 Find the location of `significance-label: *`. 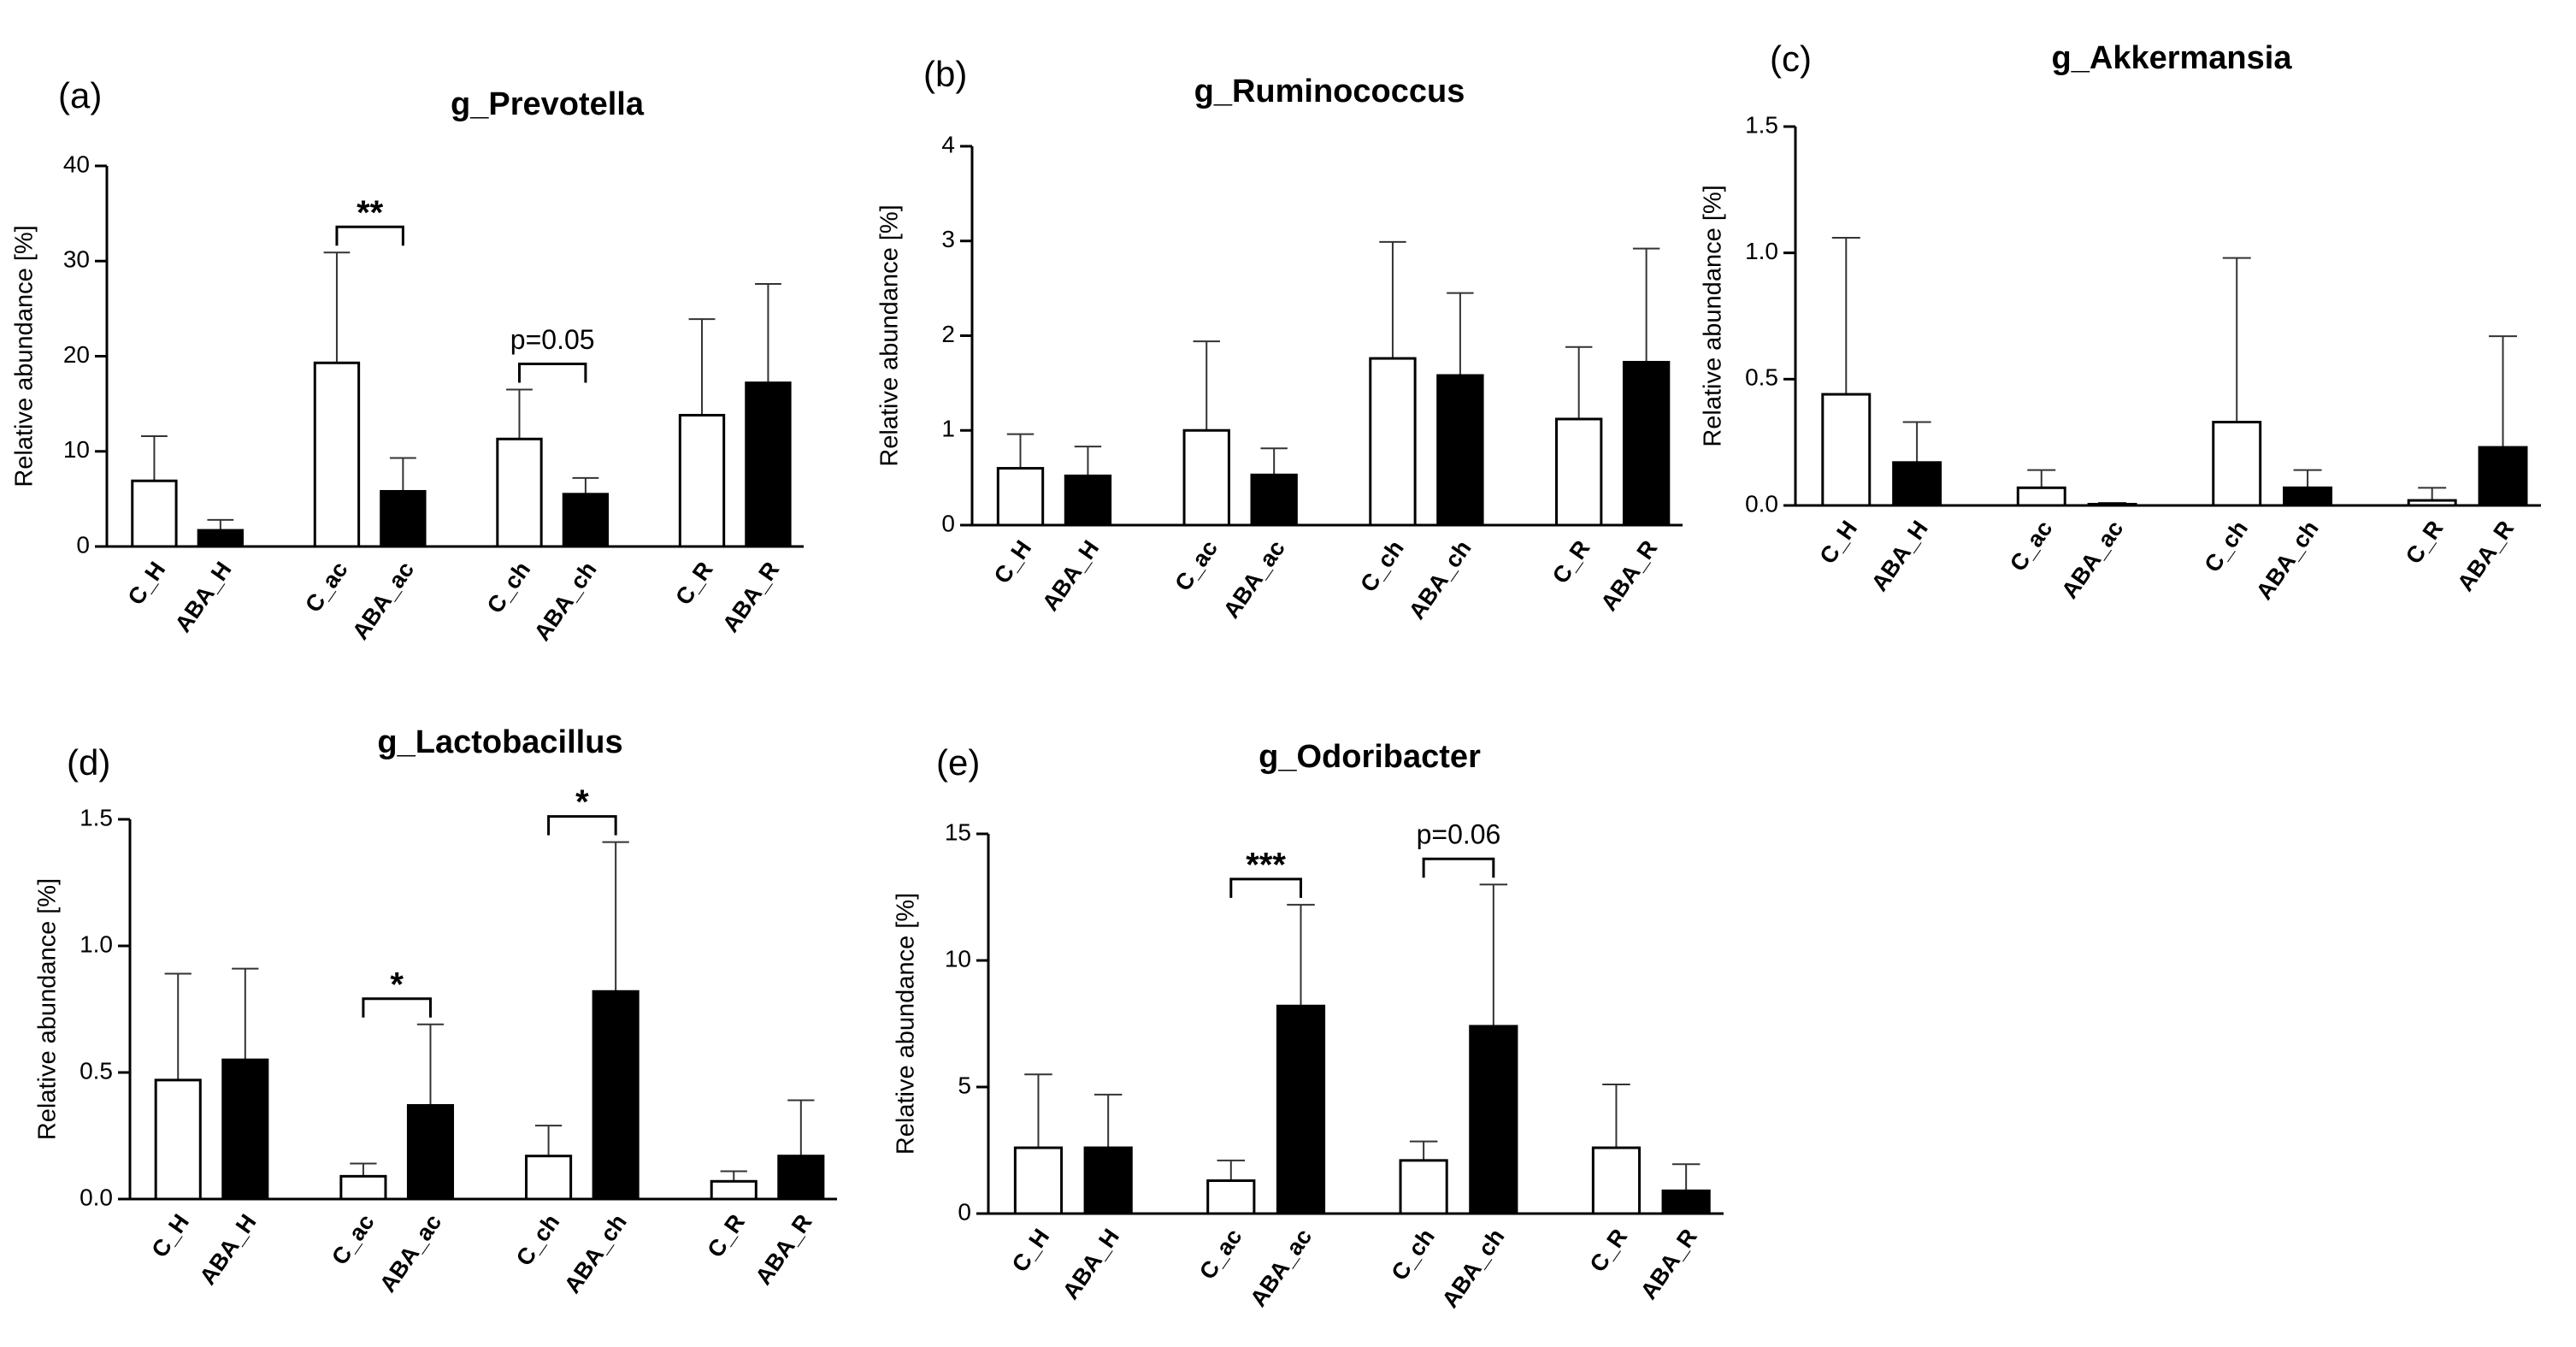

significance-label: * is located at coordinates (582, 802).